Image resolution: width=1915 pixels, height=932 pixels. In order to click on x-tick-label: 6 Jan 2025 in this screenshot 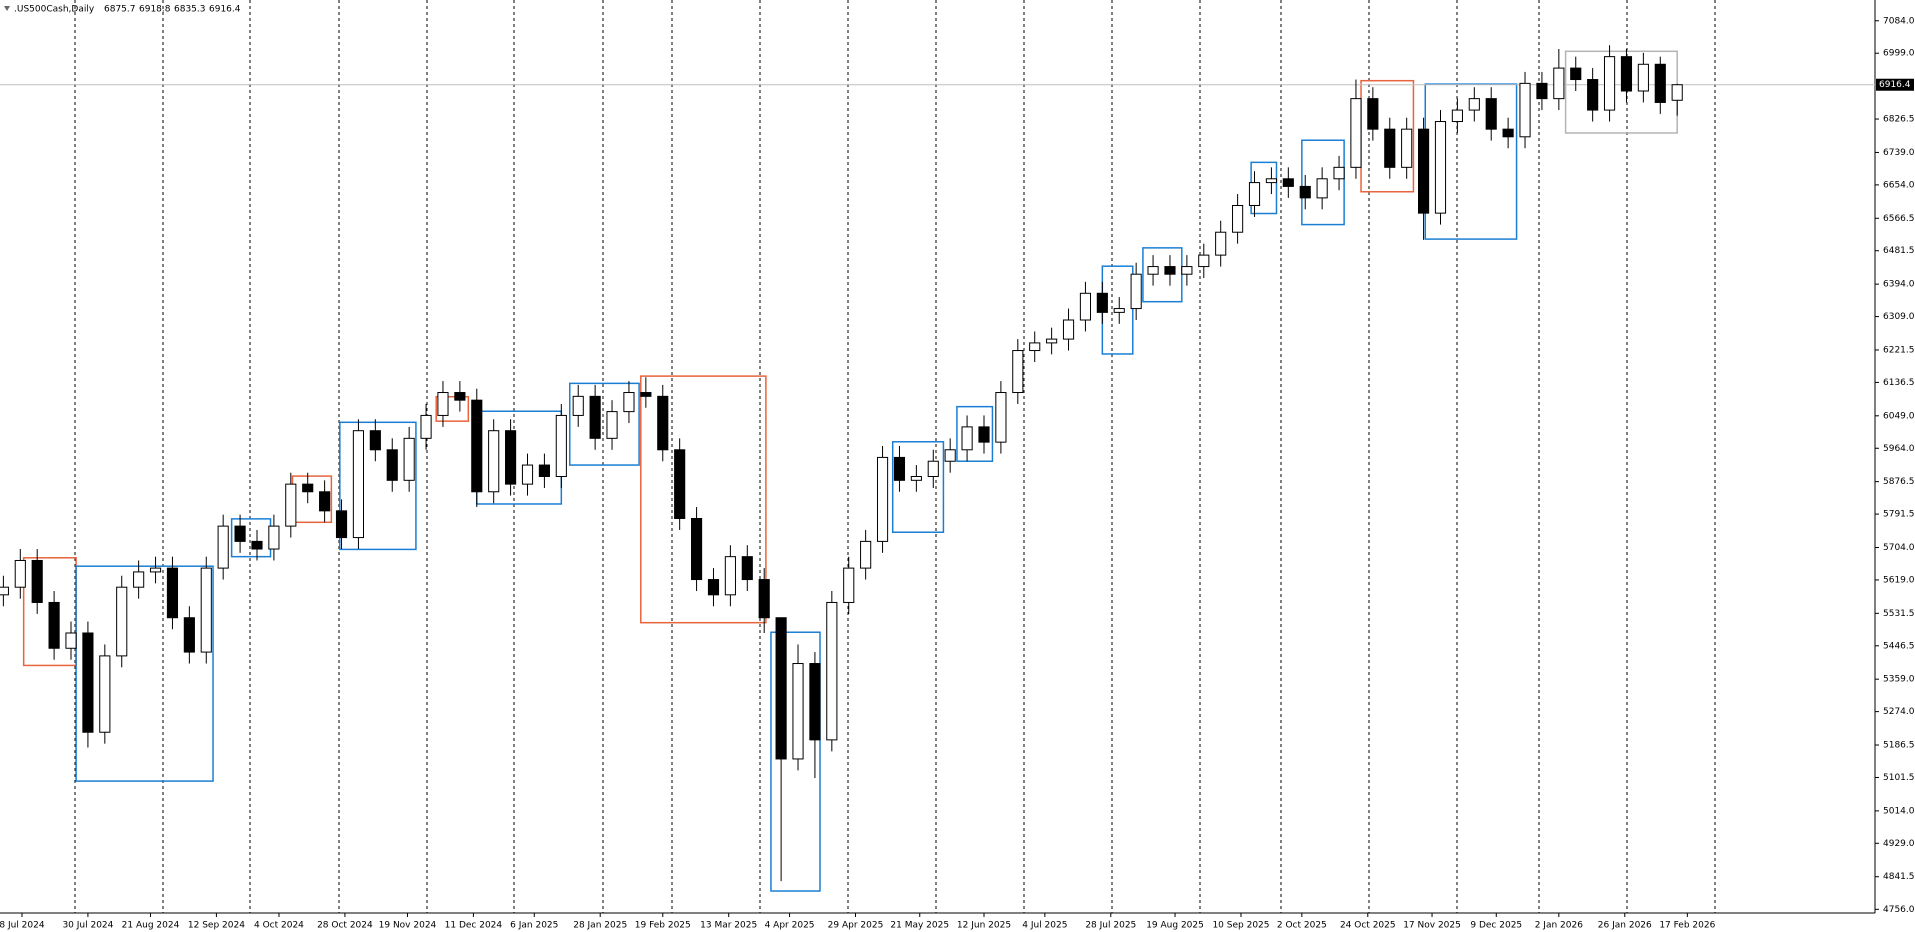, I will do `click(534, 926)`.